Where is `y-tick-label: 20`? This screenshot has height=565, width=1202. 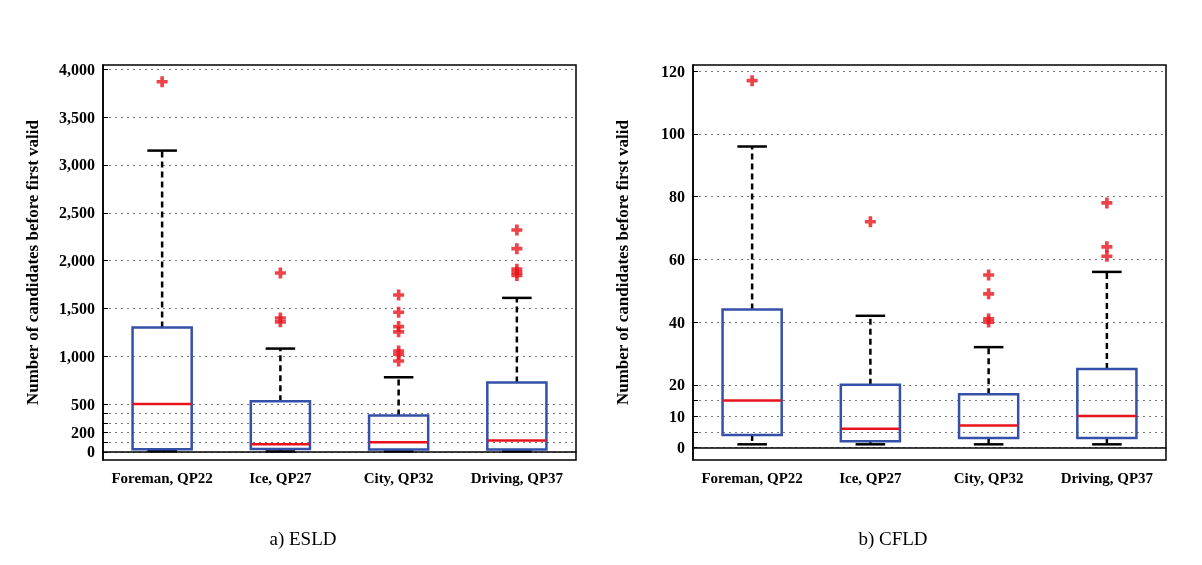
y-tick-label: 20 is located at coordinates (677, 385).